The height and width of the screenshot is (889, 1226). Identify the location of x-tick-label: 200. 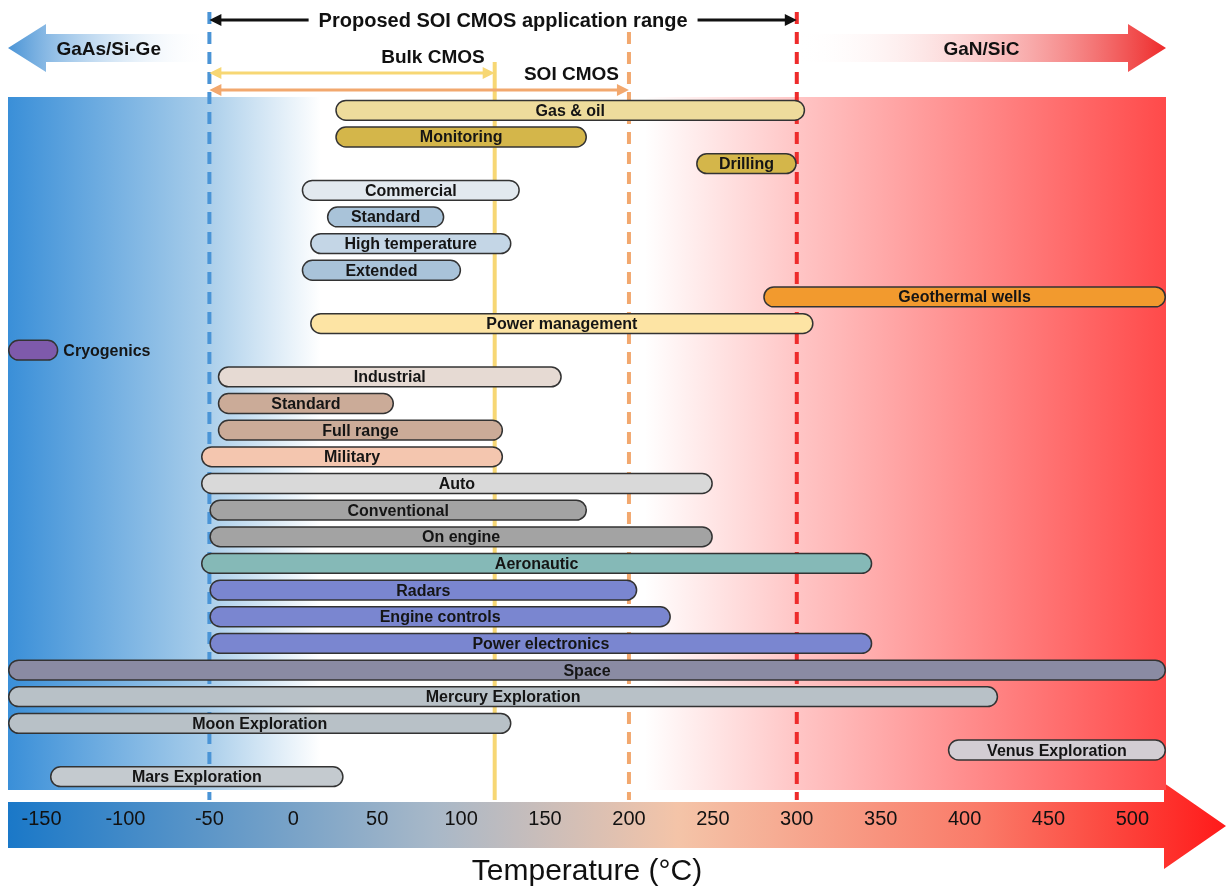
(629, 818).